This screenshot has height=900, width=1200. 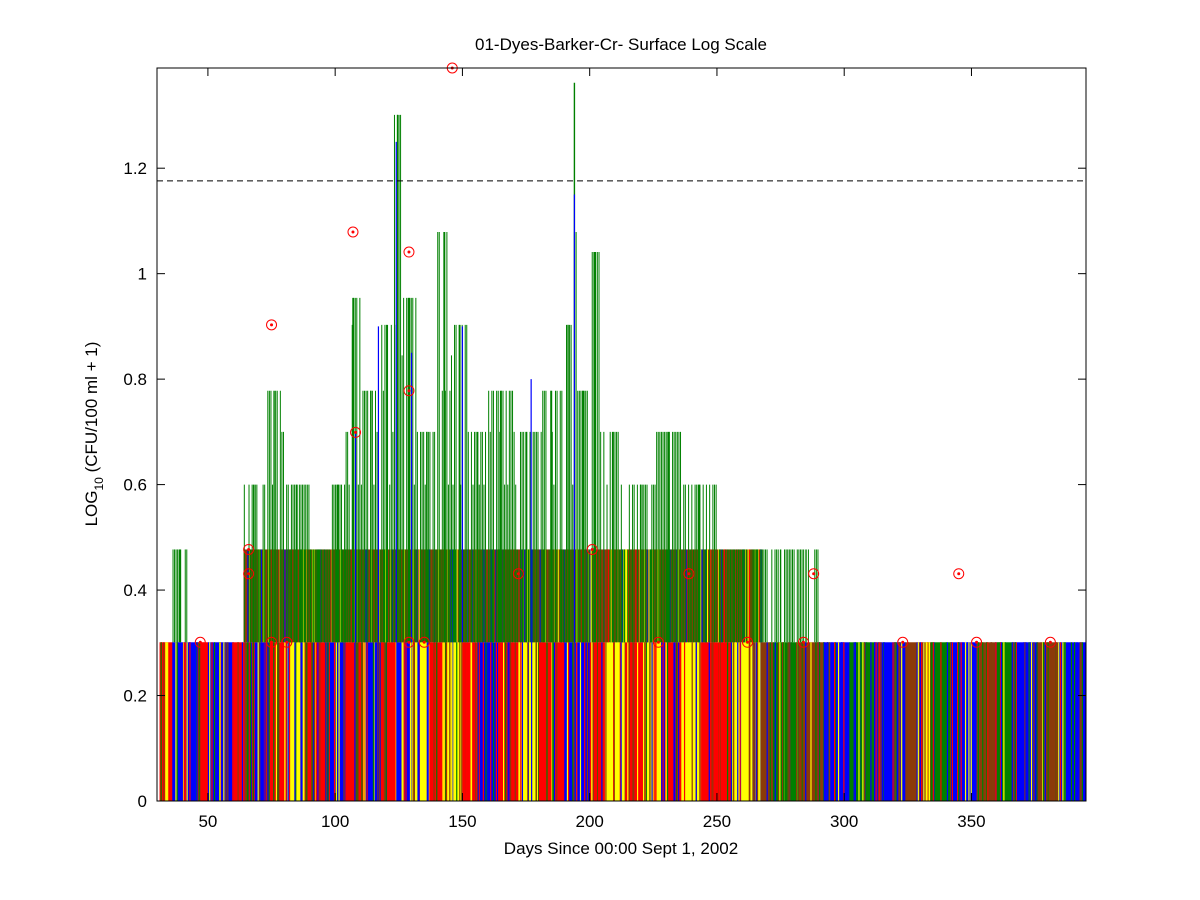 What do you see at coordinates (621, 44) in the screenshot?
I see `chart-title: 01-Dyes-Barker-Cr- Surface Log Scale` at bounding box center [621, 44].